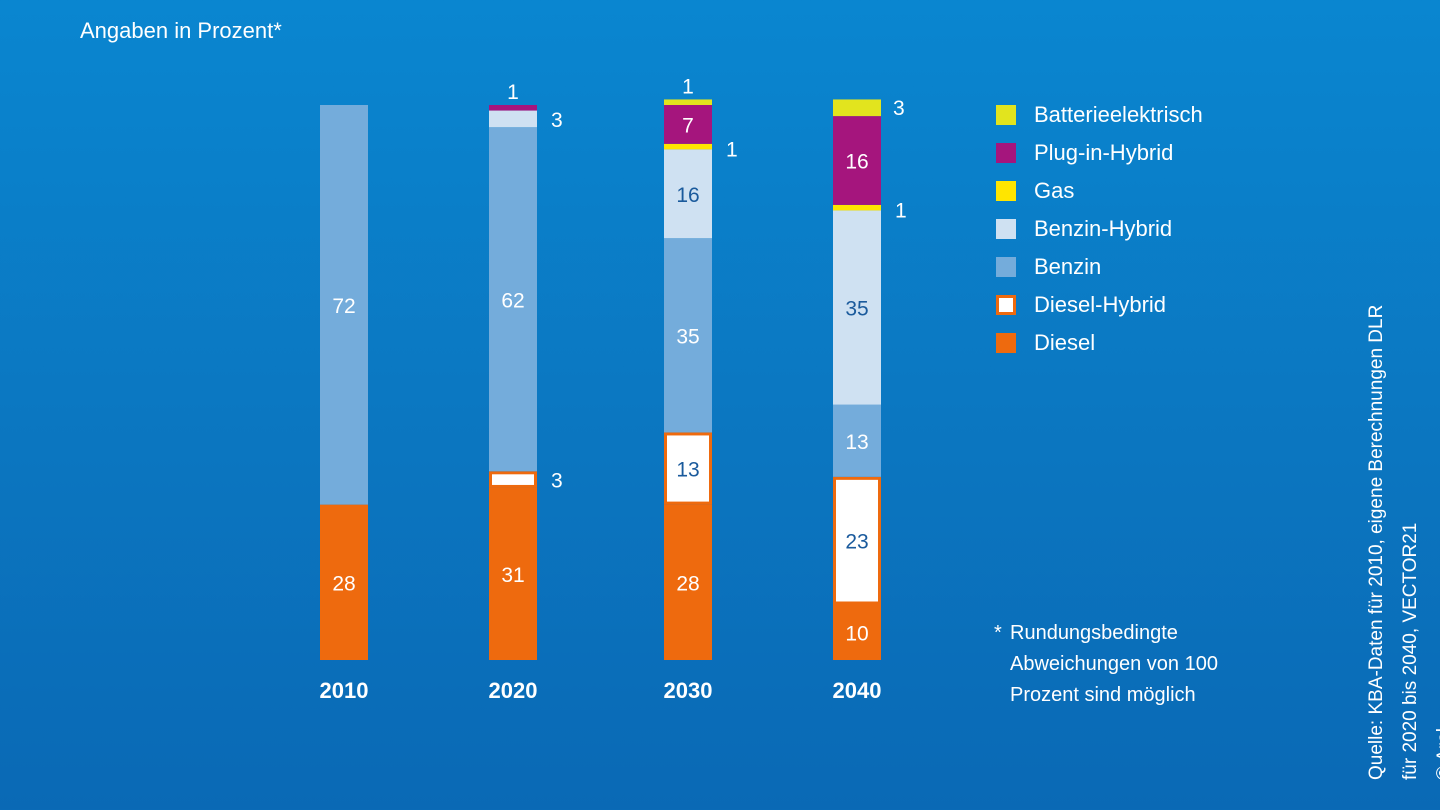 Image resolution: width=1440 pixels, height=810 pixels. I want to click on bar-segment-benzin-2030, so click(688, 335).